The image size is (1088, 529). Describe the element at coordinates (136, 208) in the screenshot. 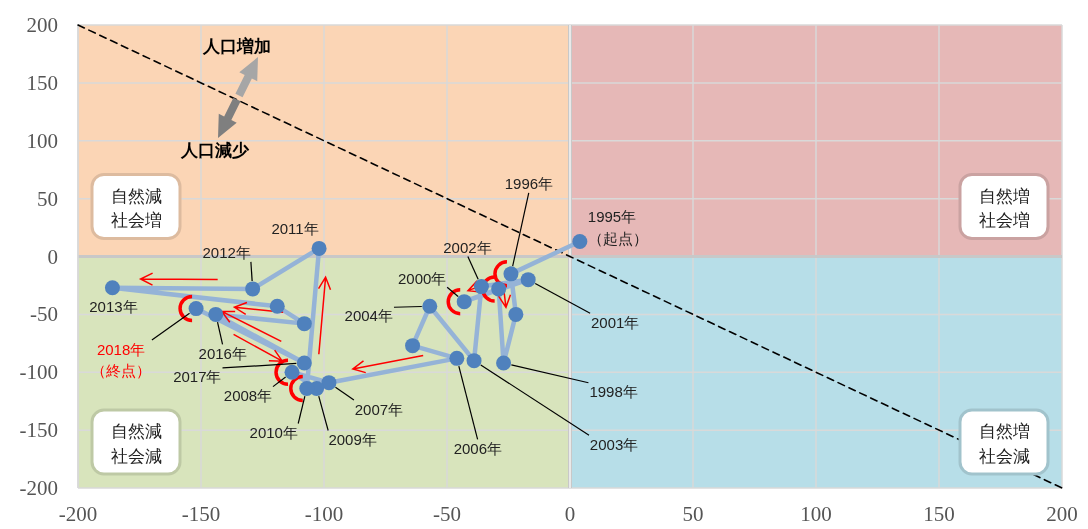

I see `band-label: 自然減社会増` at that location.